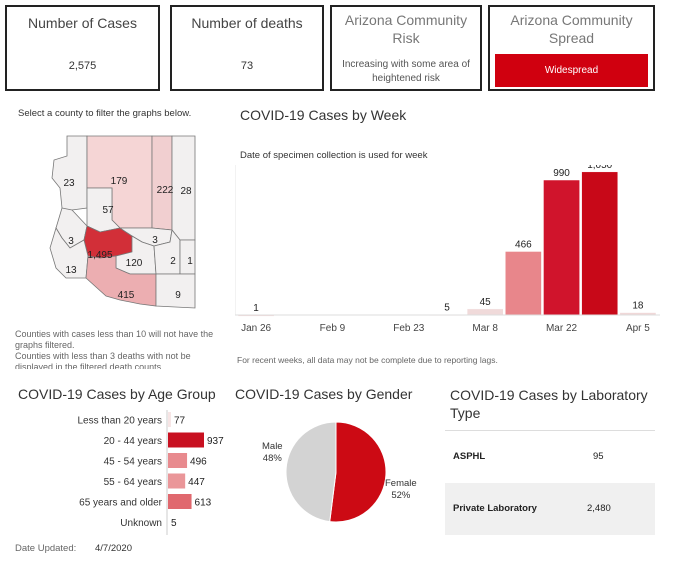 This screenshot has height=570, width=680. Describe the element at coordinates (469, 456) in the screenshot. I see `lab-row-name: ASPHL` at that location.